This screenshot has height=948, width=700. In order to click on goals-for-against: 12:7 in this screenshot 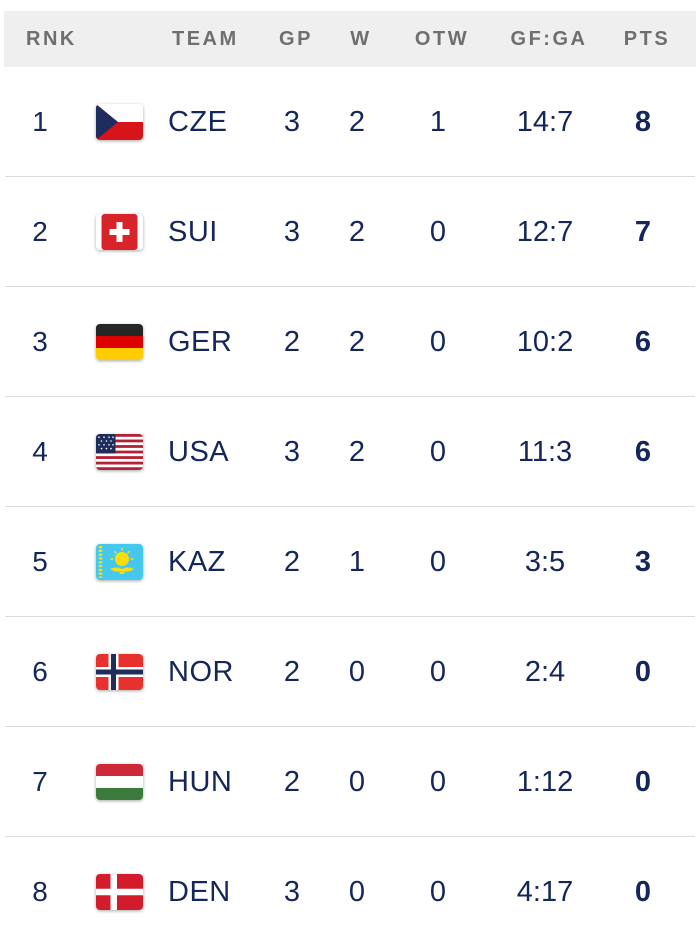, I will do `click(545, 231)`.